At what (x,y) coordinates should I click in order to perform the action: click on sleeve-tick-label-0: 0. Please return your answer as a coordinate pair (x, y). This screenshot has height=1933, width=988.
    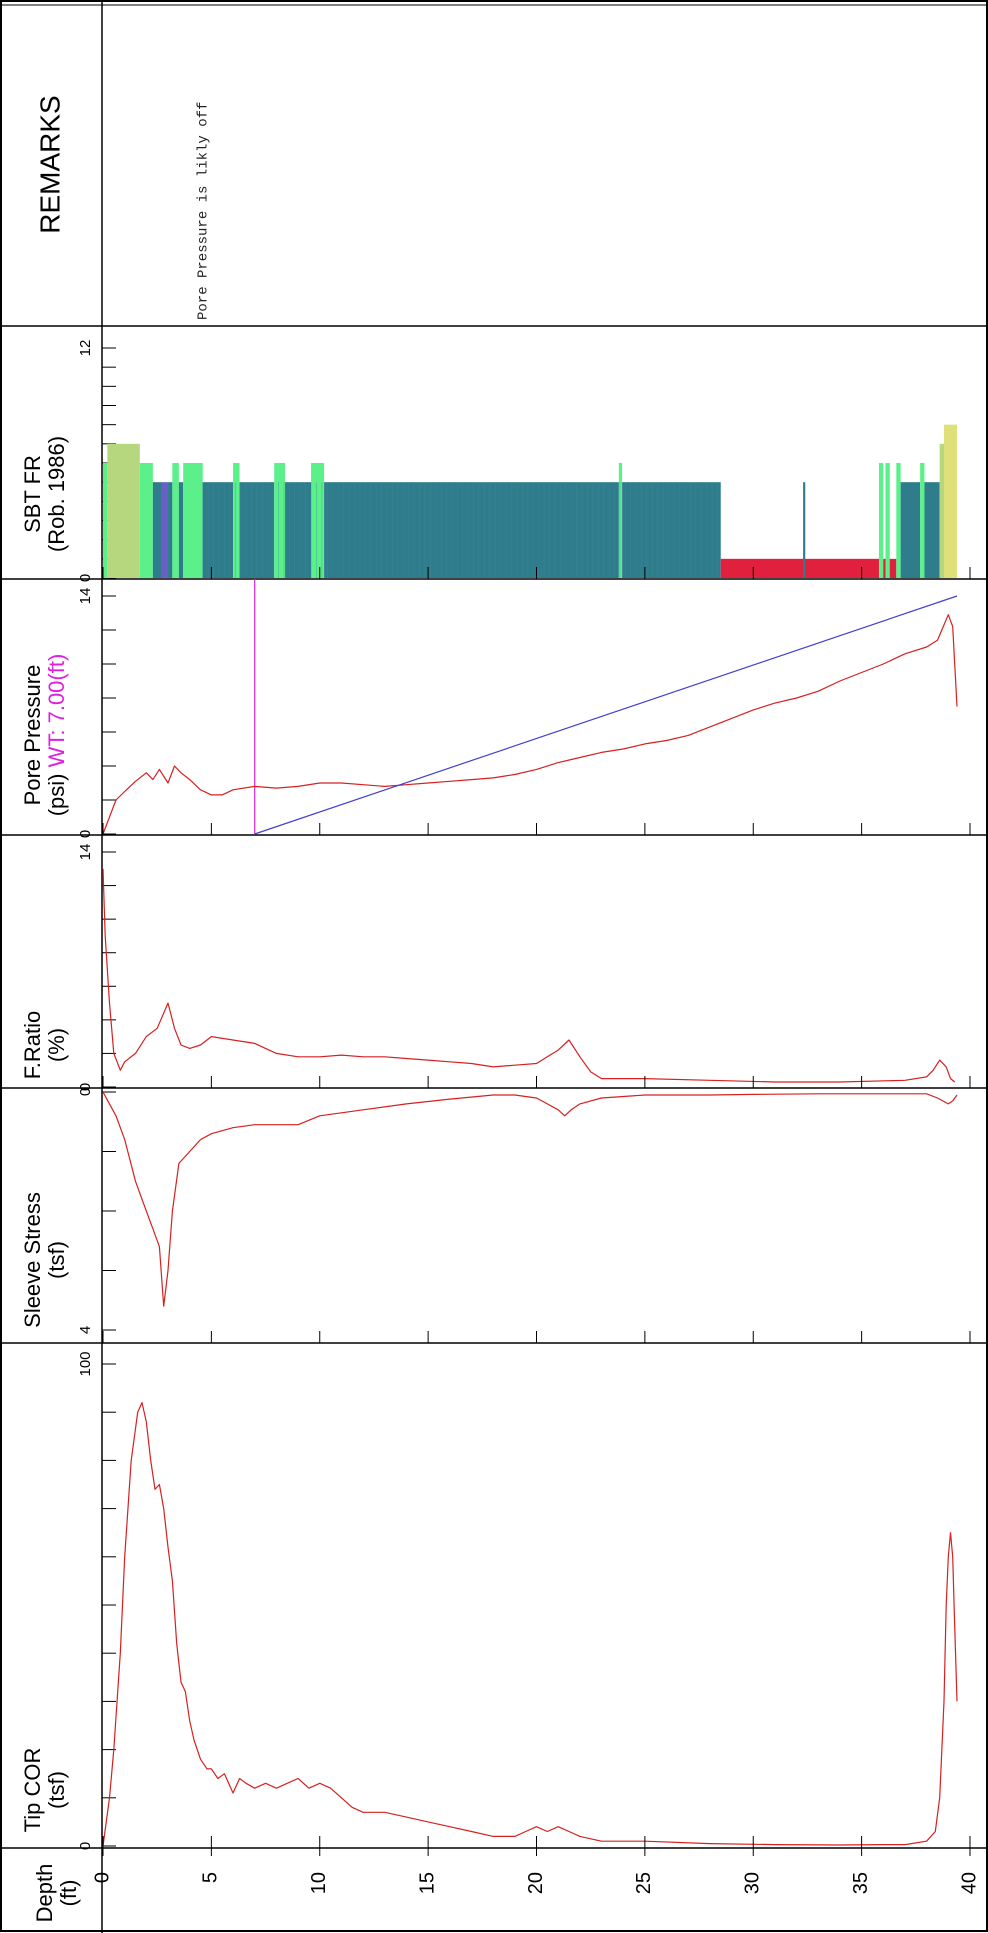
    Looking at the image, I should click on (85, 1092).